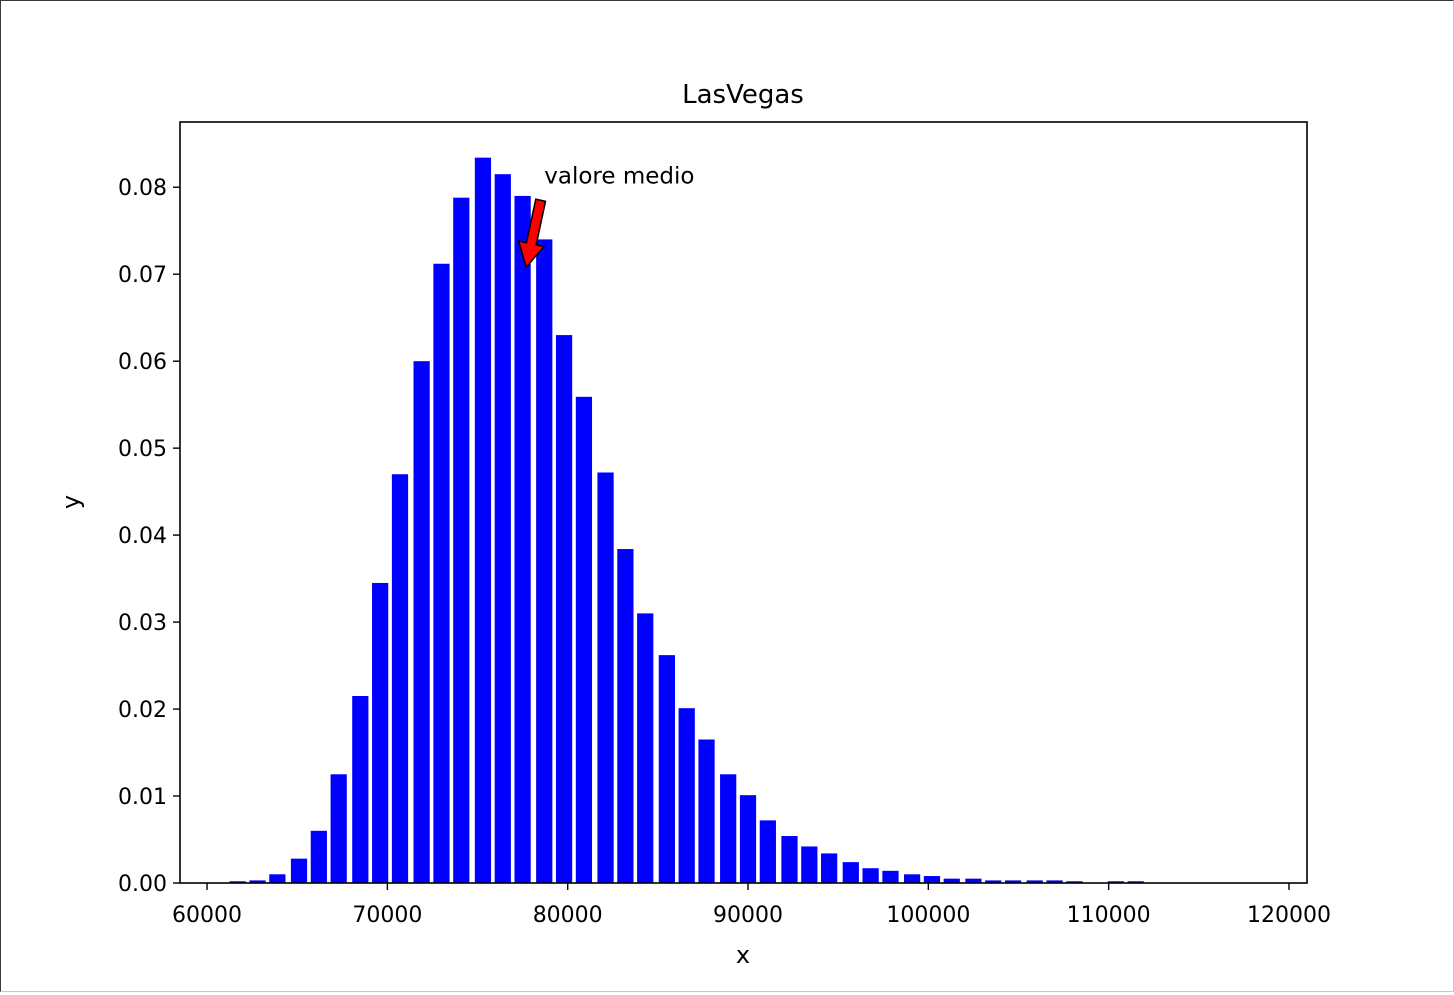 The width and height of the screenshot is (1454, 995). Describe the element at coordinates (748, 915) in the screenshot. I see `x-tick-label: 90000` at that location.